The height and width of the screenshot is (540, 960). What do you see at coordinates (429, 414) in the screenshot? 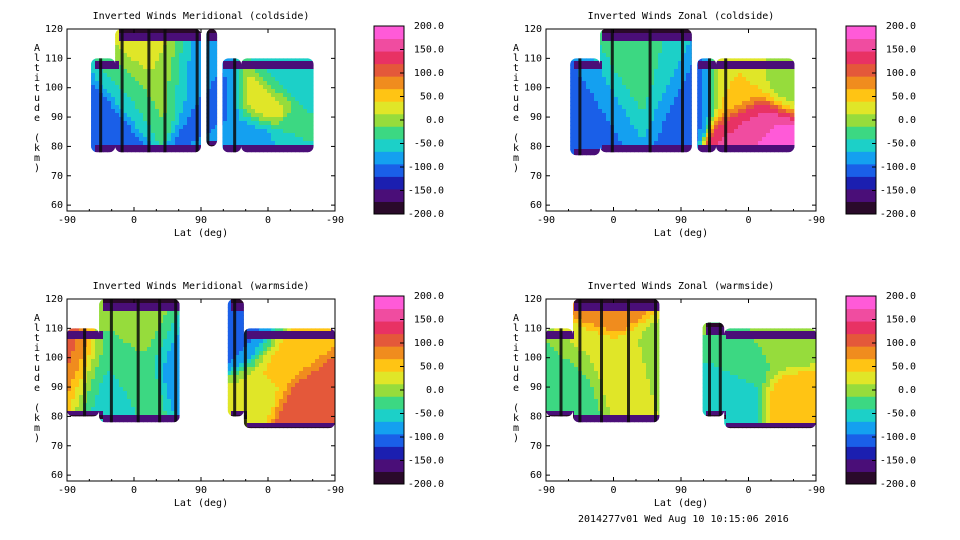
I see `colorbar-tick-label: -50.0` at bounding box center [429, 414].